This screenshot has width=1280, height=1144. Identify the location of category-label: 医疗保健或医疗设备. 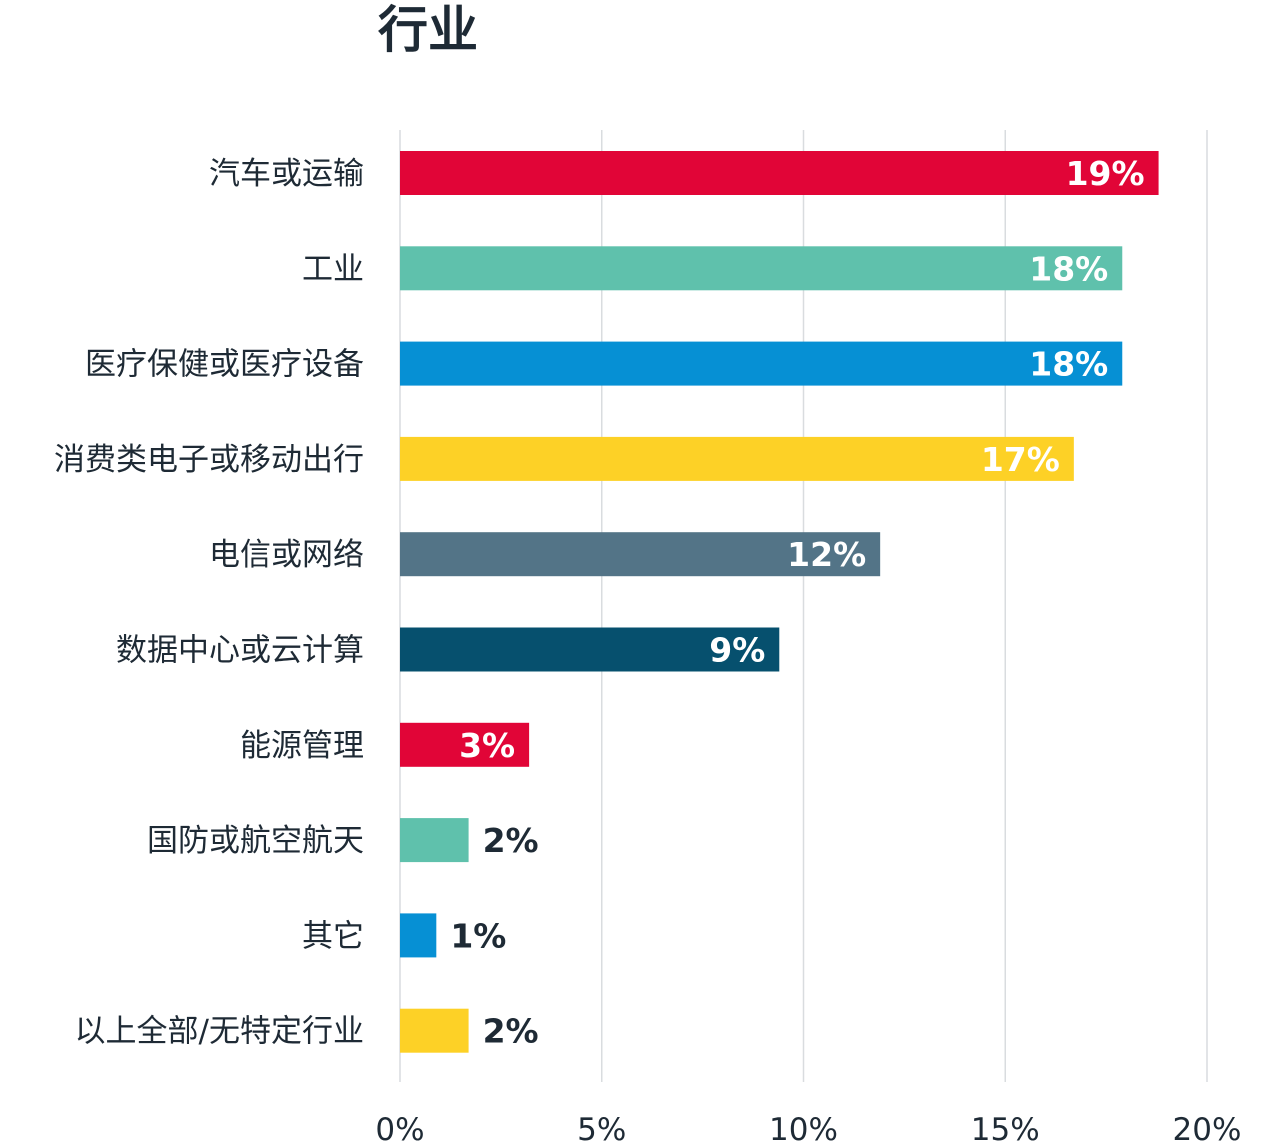
(224, 365).